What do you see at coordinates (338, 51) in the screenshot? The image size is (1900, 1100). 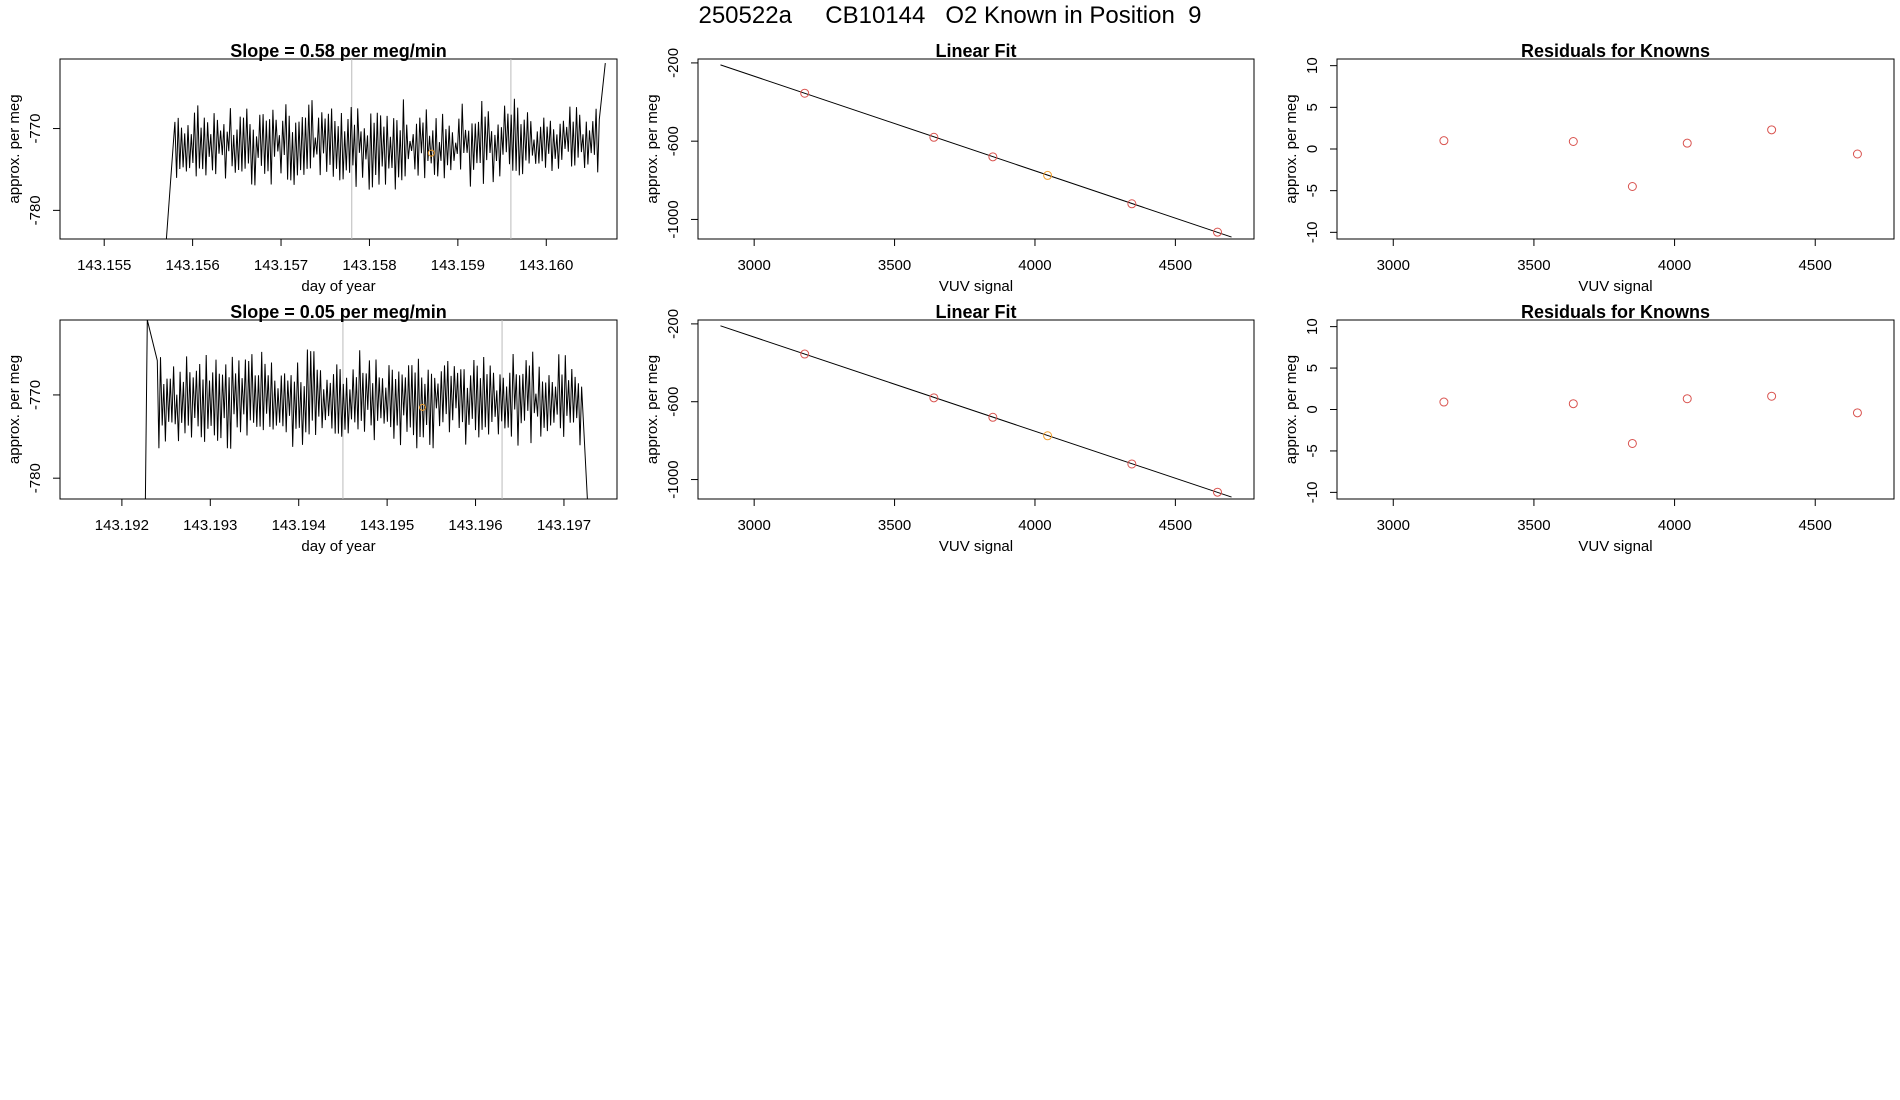 I see `panel-title: Slope = 0.58 per meg/min` at bounding box center [338, 51].